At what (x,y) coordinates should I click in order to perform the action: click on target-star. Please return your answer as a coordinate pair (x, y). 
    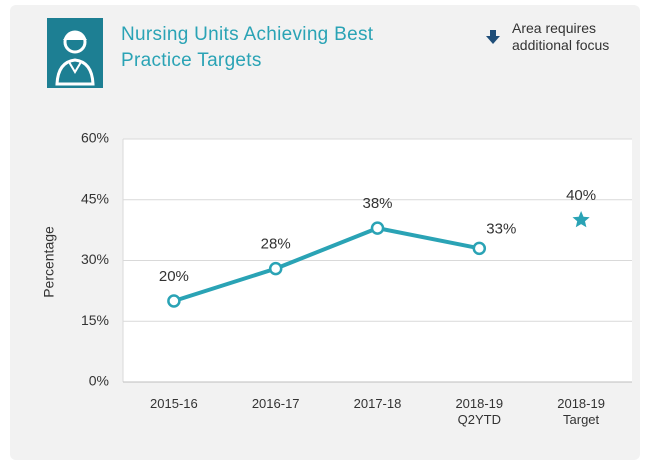
    Looking at the image, I should click on (581, 219).